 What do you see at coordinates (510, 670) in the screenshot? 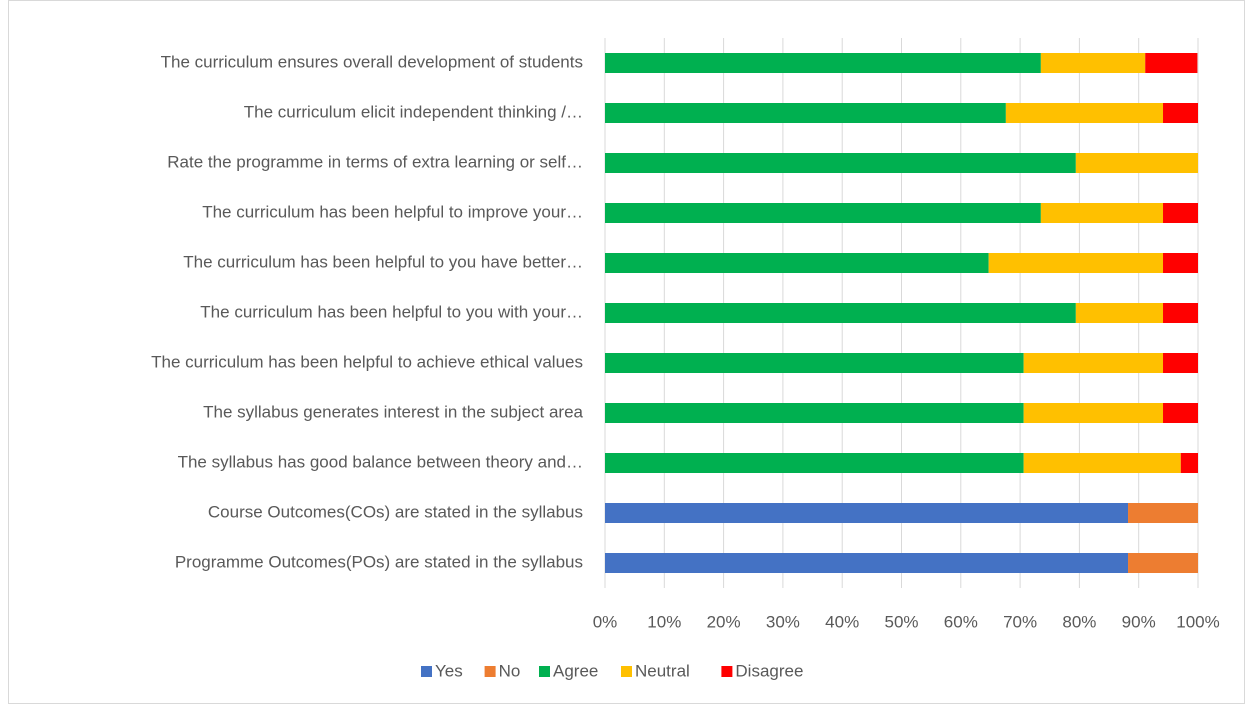
I see `legend-label: No` at bounding box center [510, 670].